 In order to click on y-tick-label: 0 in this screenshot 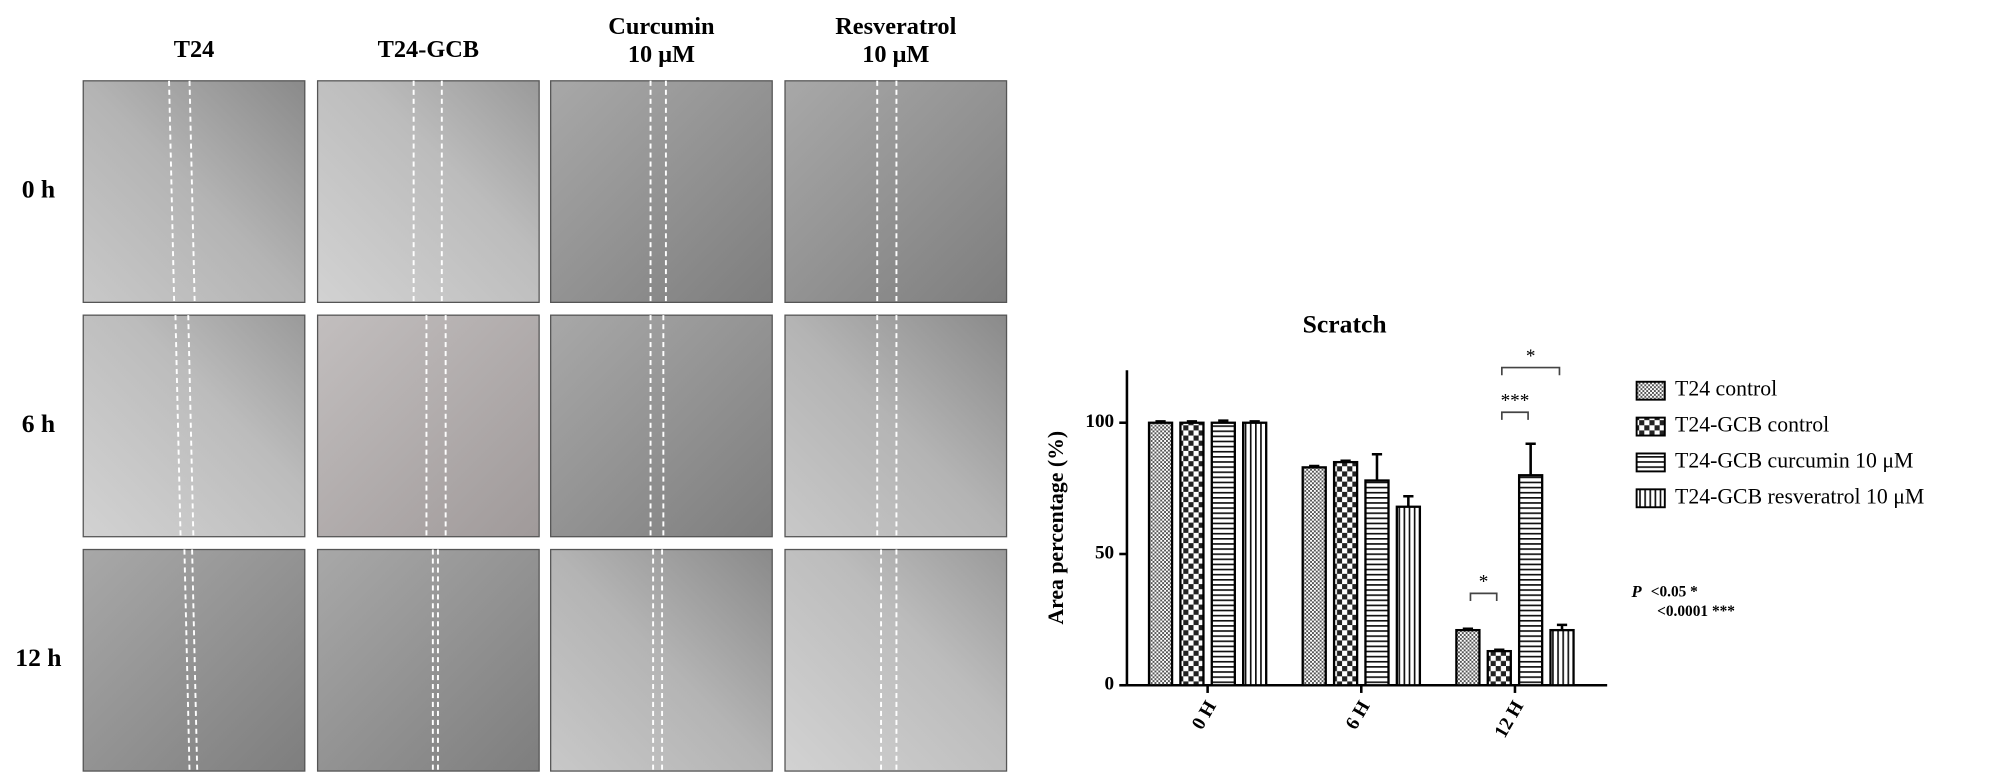, I will do `click(1110, 684)`.